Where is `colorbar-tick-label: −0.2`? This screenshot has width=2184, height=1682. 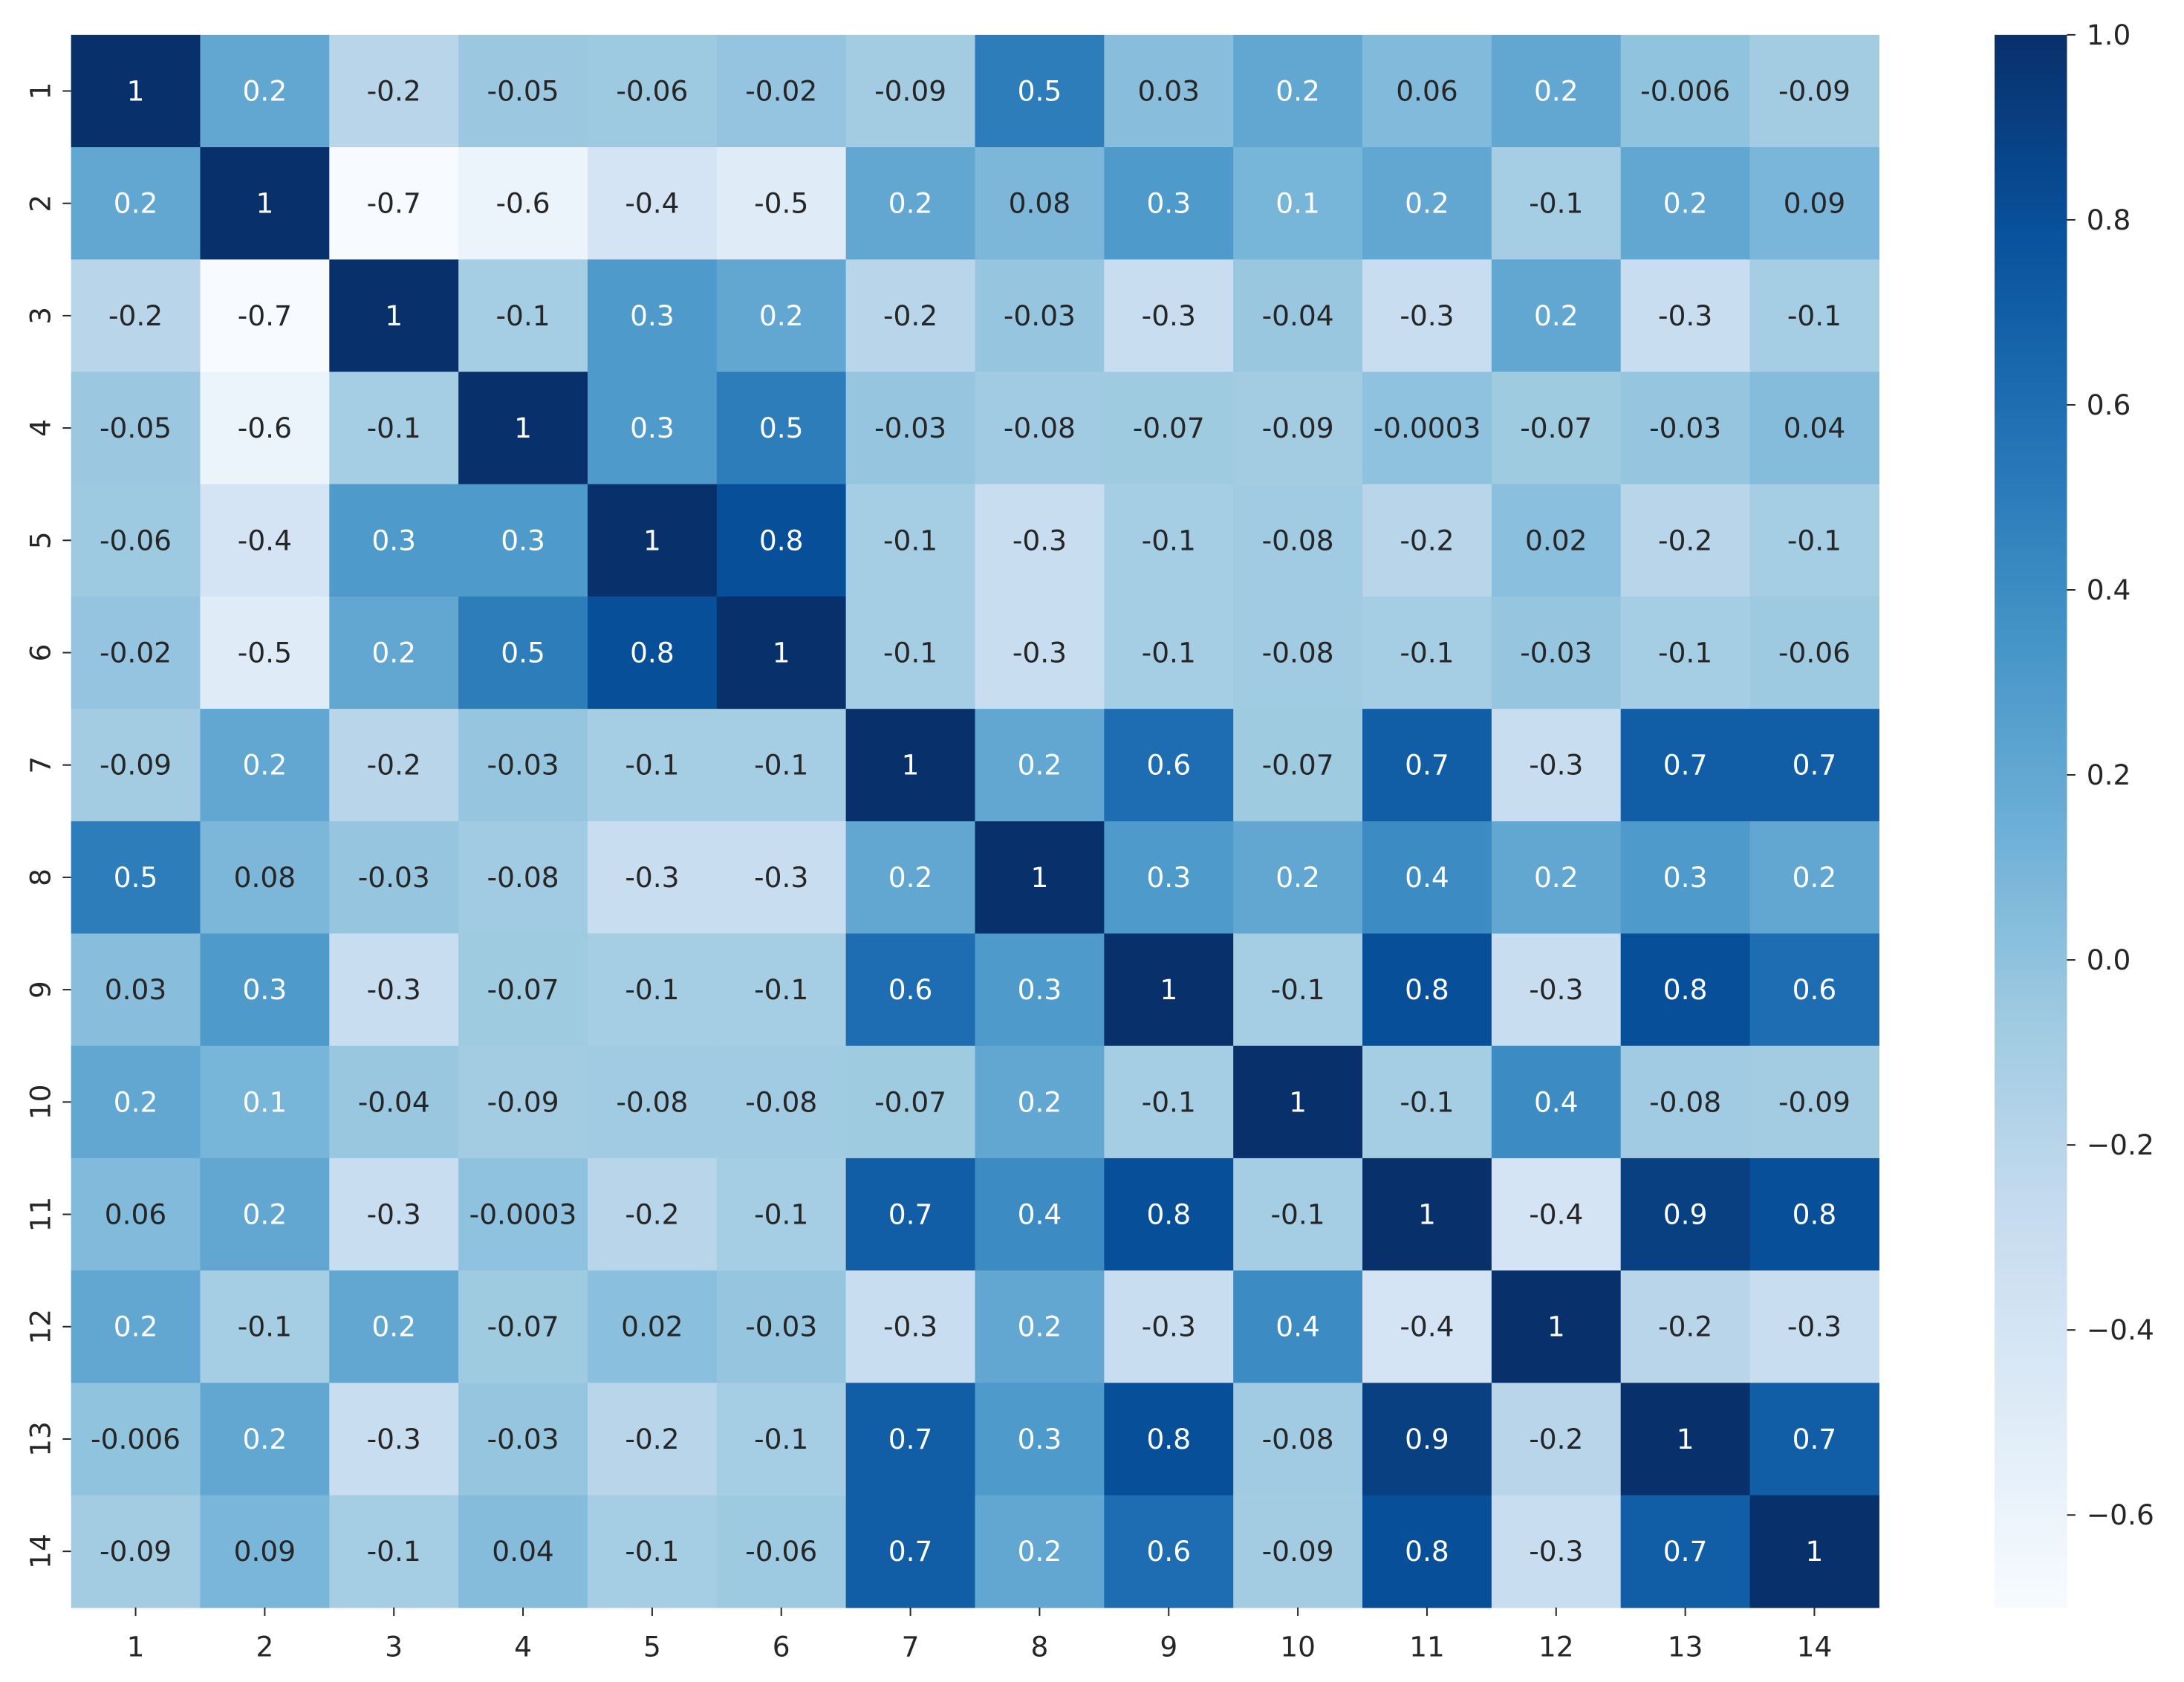
colorbar-tick-label: −0.2 is located at coordinates (2120, 1145).